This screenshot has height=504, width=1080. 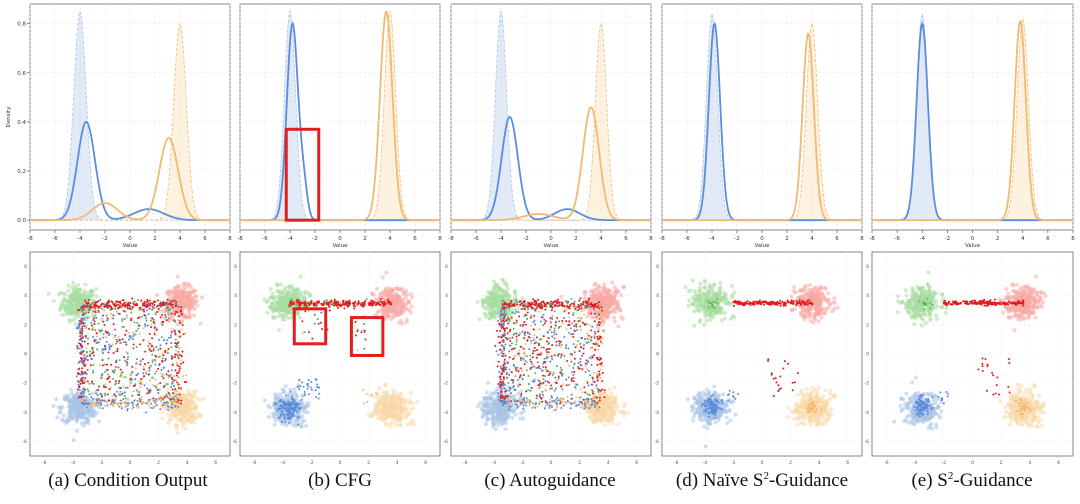 What do you see at coordinates (235, 325) in the screenshot?
I see `y-tick-label: 2` at bounding box center [235, 325].